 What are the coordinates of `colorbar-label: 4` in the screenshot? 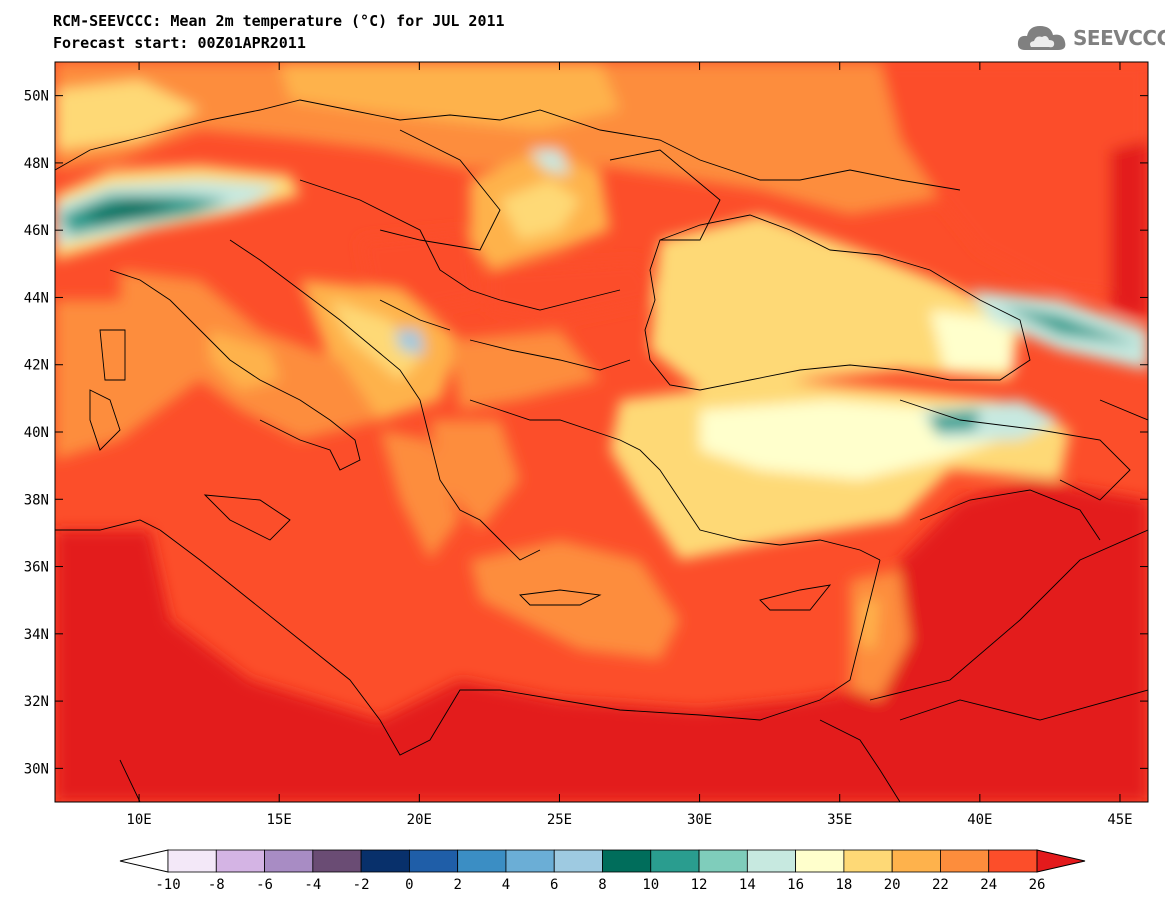 It's located at (506, 885).